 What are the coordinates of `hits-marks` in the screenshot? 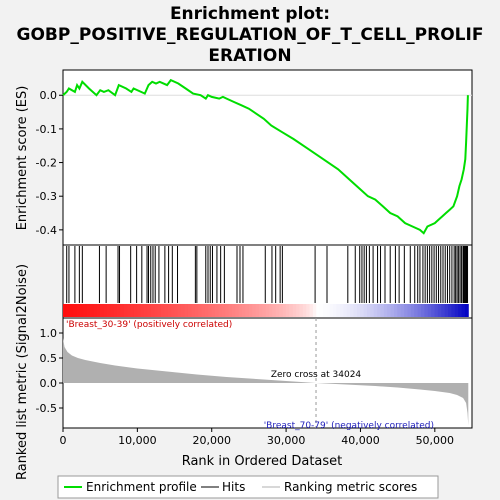 It's located at (267, 274).